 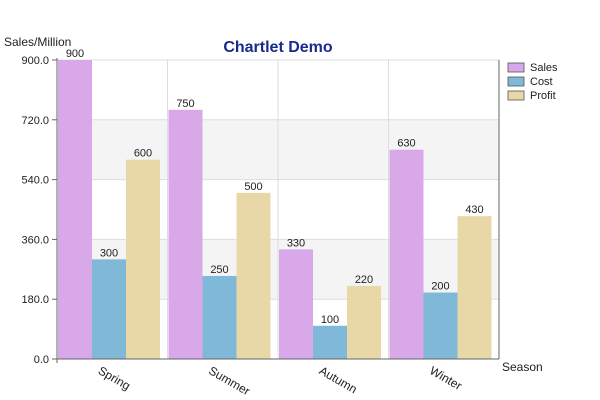 What do you see at coordinates (109, 309) in the screenshot?
I see `bar-cost-spring` at bounding box center [109, 309].